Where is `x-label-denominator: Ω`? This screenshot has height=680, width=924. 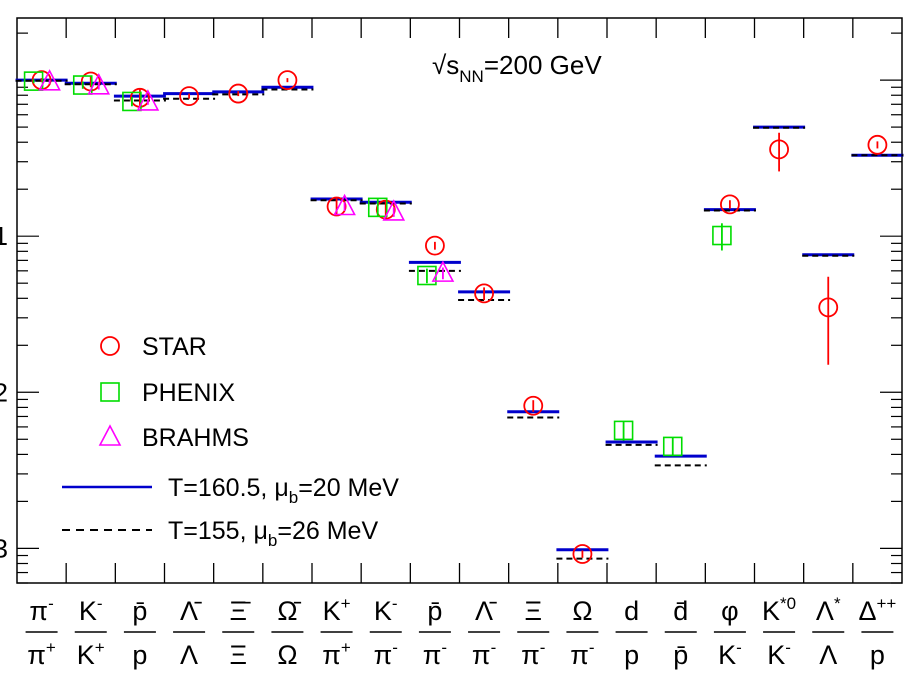
x-label-denominator: Ω is located at coordinates (287, 655).